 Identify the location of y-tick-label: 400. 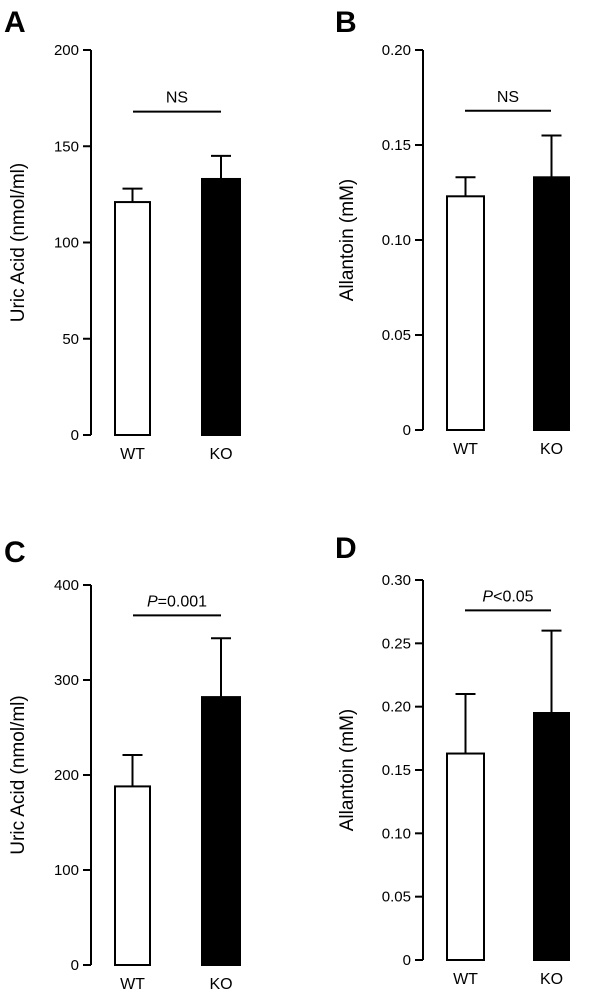
(66, 585).